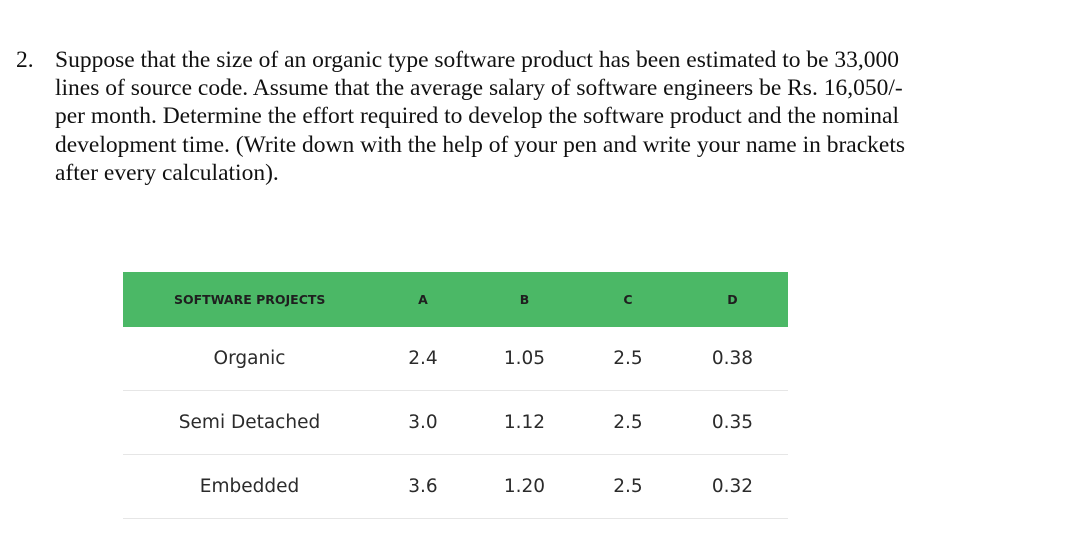 Image resolution: width=1079 pixels, height=560 pixels. What do you see at coordinates (524, 299) in the screenshot?
I see `header-b: B` at bounding box center [524, 299].